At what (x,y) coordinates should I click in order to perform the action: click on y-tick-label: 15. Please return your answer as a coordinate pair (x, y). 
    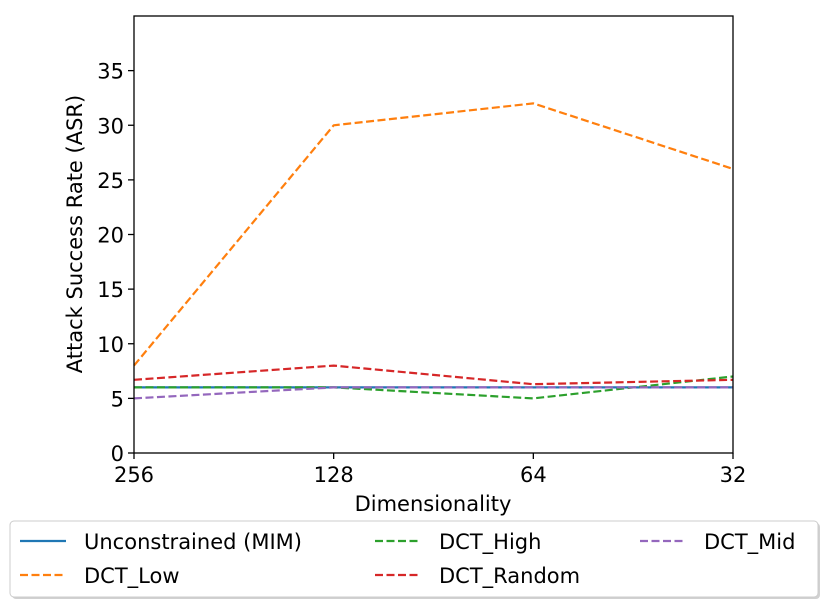
    Looking at the image, I should click on (110, 290).